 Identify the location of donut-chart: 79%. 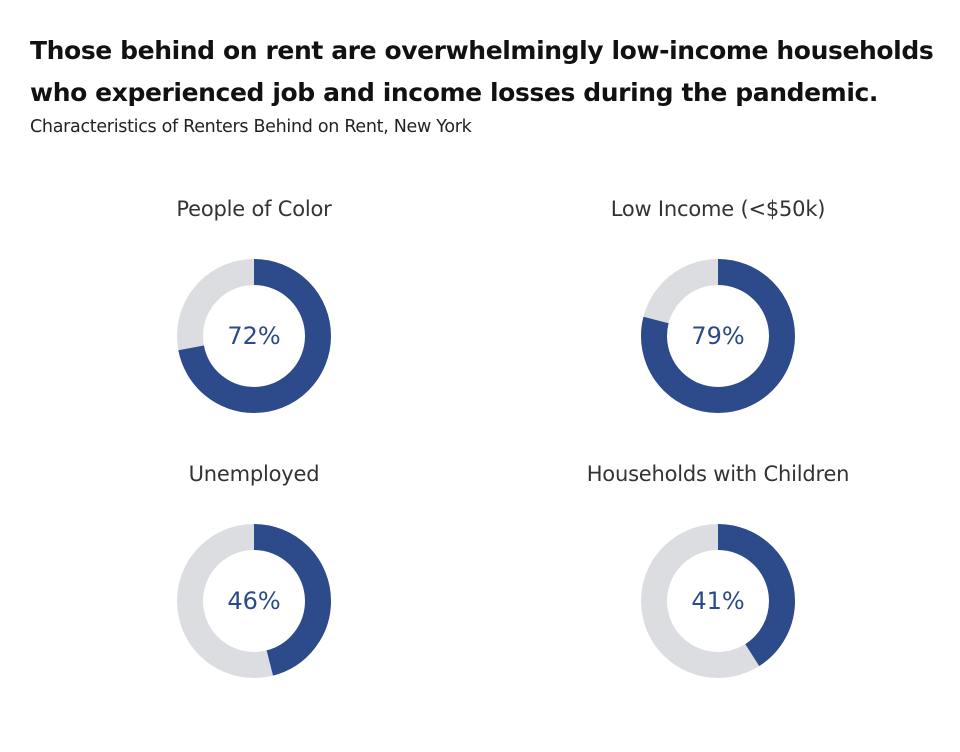
(718, 336).